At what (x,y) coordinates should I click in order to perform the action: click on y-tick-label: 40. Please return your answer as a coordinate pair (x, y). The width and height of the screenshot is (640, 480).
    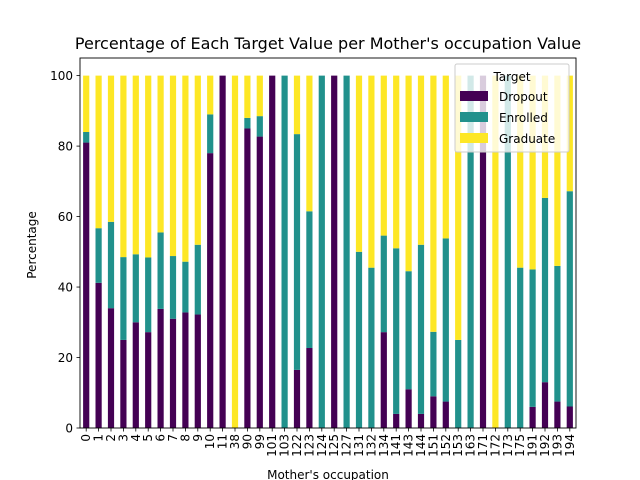
    Looking at the image, I should click on (65, 288).